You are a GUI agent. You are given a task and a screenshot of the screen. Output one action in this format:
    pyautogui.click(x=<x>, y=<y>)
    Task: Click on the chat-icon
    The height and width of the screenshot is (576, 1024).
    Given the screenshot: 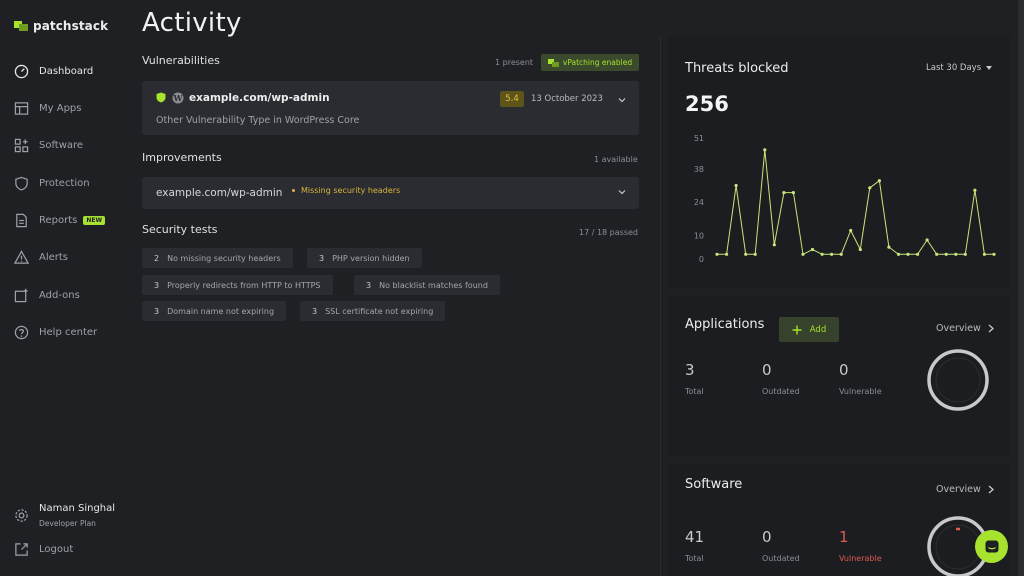 What is the action you would take?
    pyautogui.click(x=991, y=546)
    